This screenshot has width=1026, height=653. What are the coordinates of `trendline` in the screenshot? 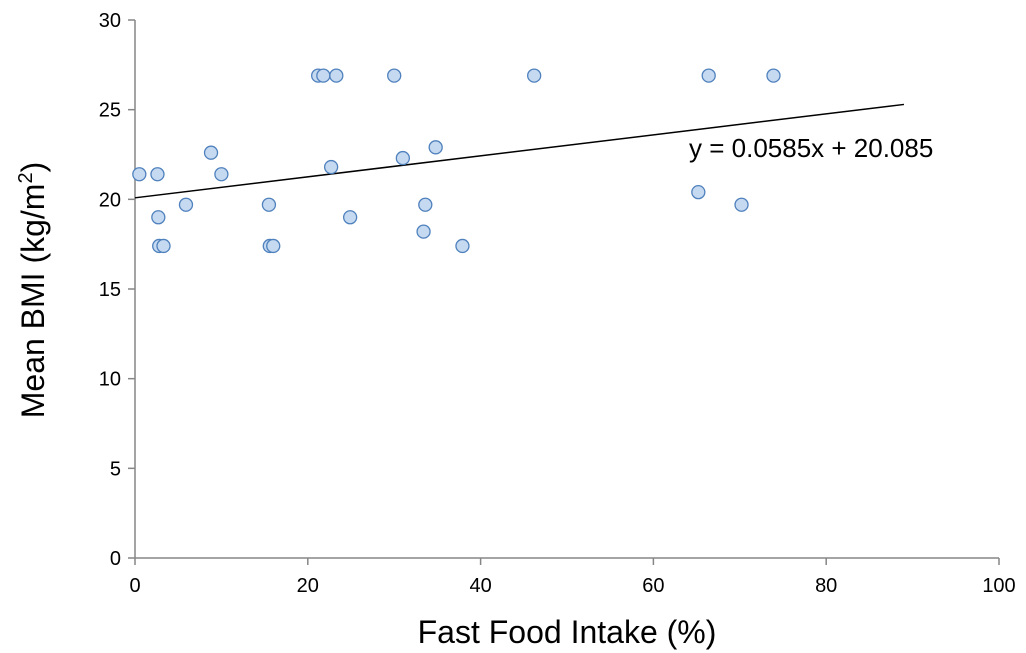 It's located at (519, 151).